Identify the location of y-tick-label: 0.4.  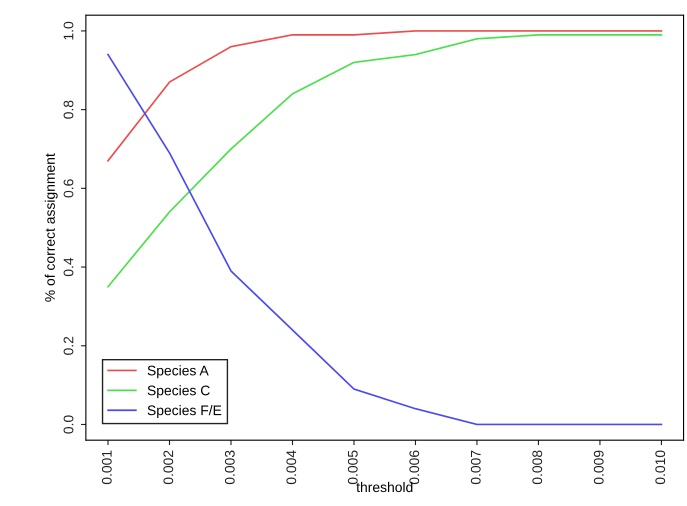
(69, 267).